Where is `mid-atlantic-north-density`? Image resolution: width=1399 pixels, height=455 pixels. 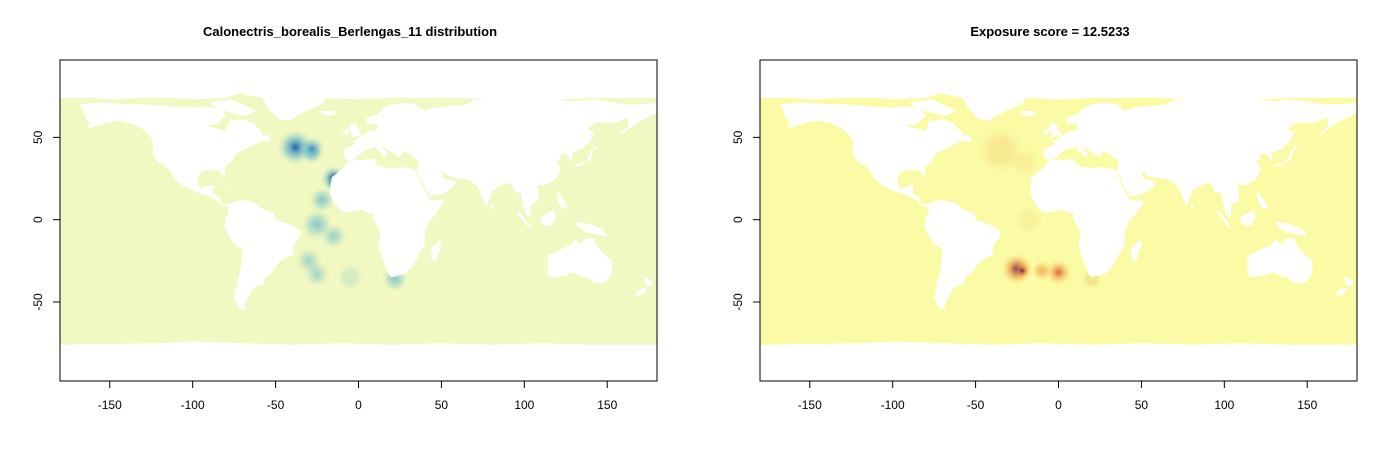 mid-atlantic-north-density is located at coordinates (322, 200).